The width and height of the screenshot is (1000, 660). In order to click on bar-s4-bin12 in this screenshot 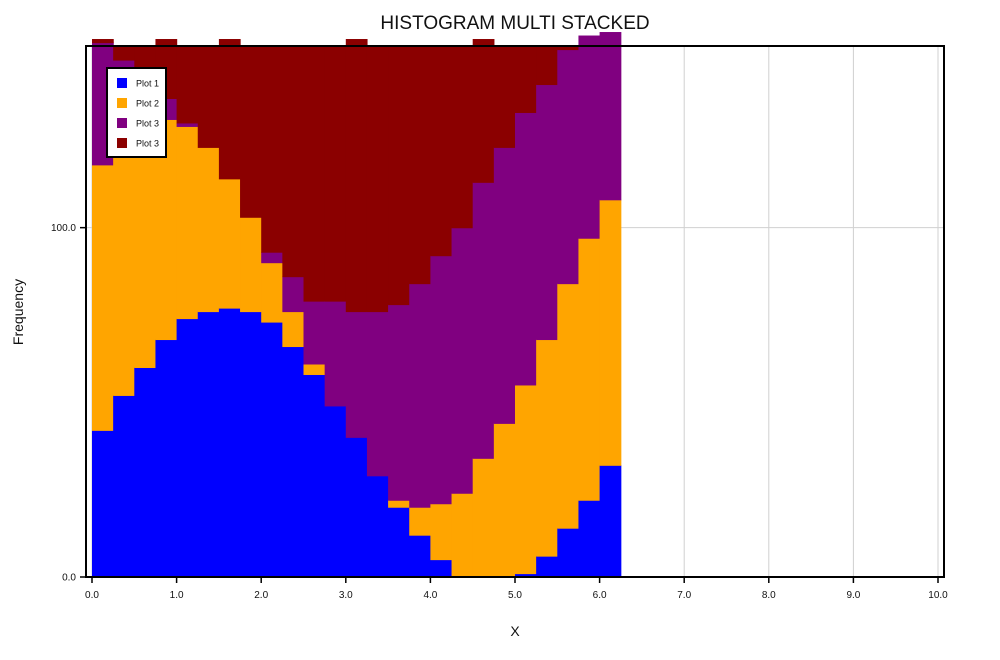, I will do `click(356, 176)`.